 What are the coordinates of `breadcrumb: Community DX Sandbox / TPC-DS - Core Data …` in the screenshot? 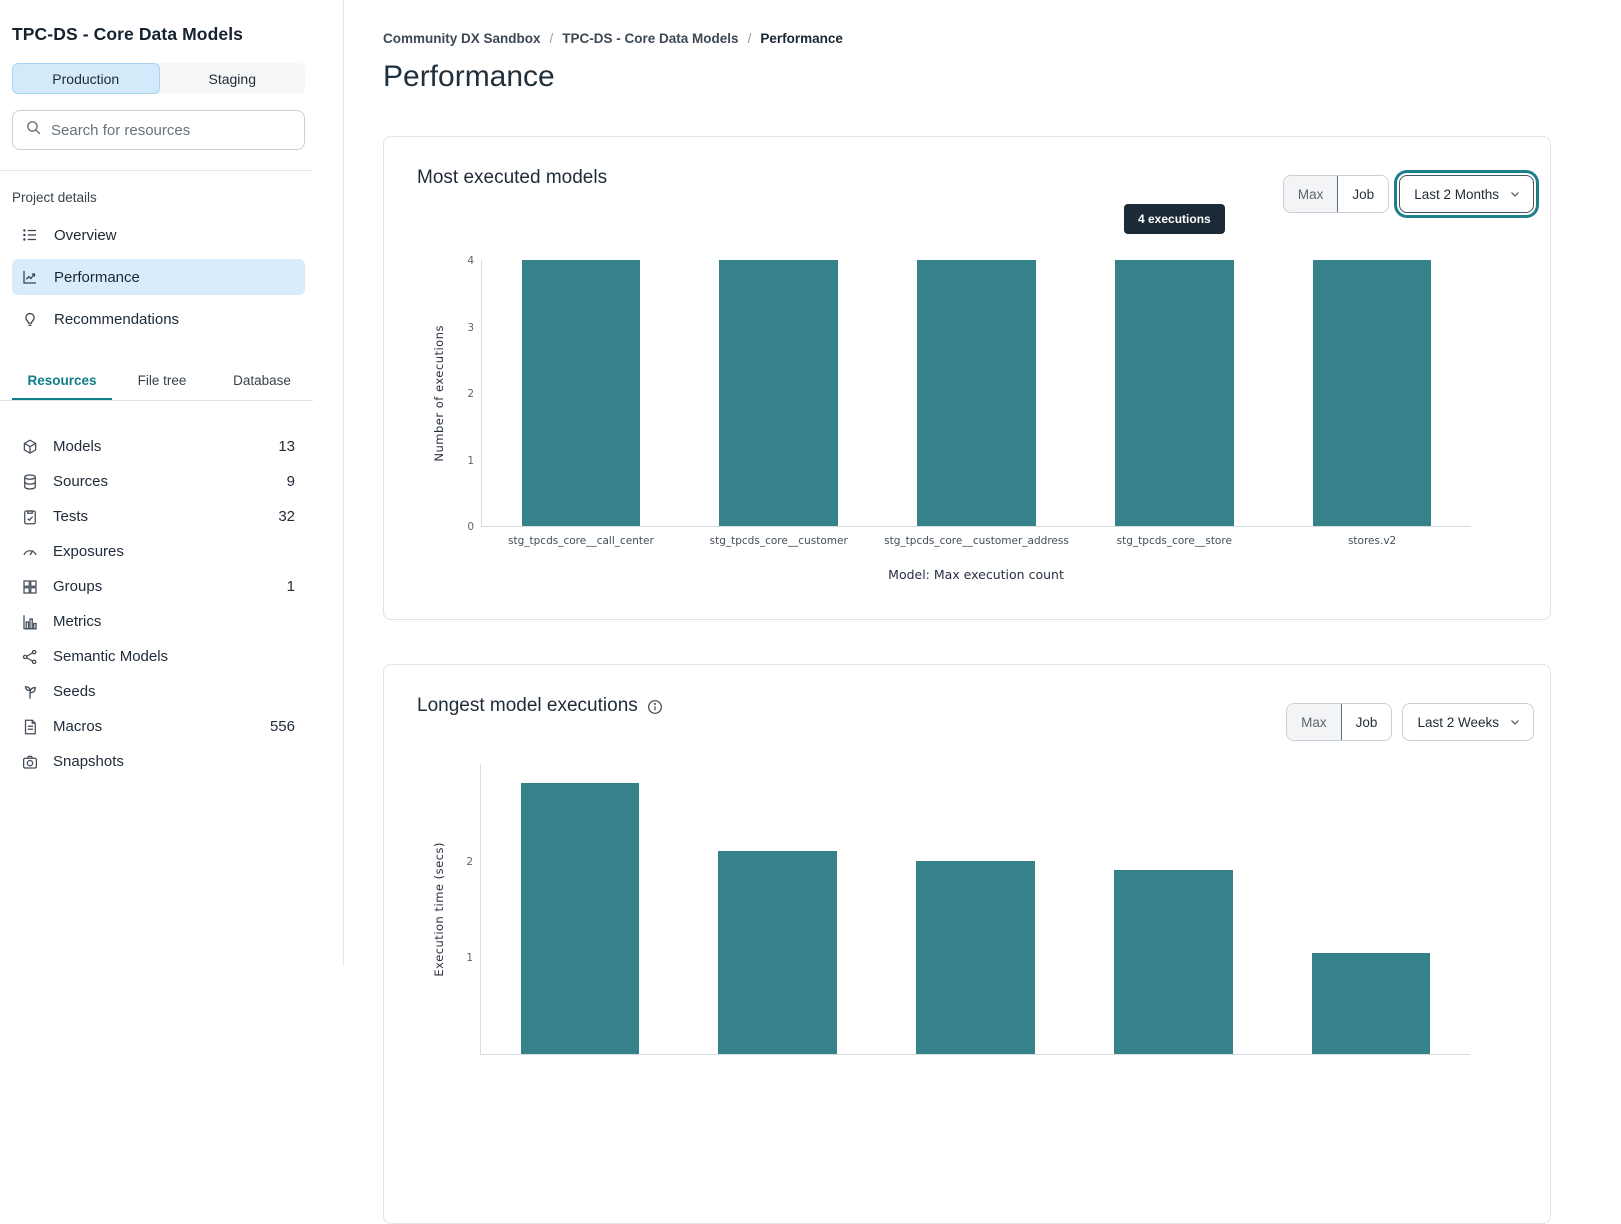 It's located at (613, 38).